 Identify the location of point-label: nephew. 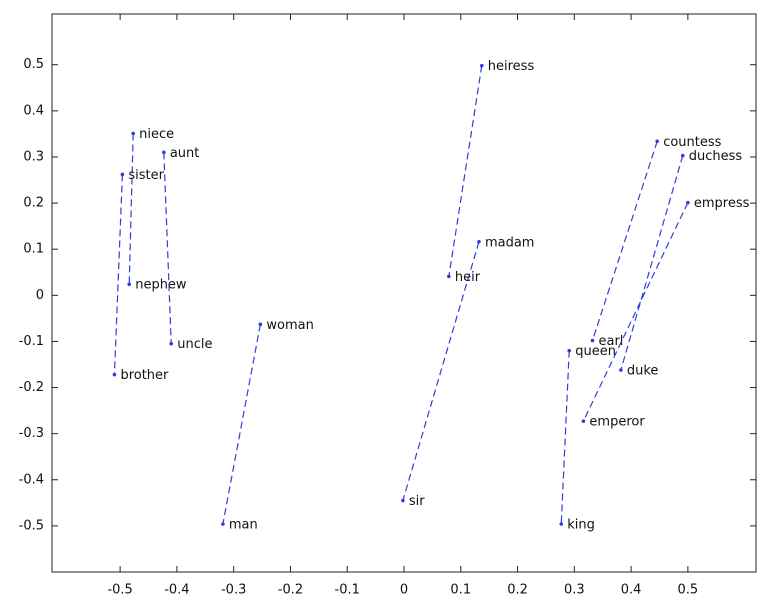
(161, 285).